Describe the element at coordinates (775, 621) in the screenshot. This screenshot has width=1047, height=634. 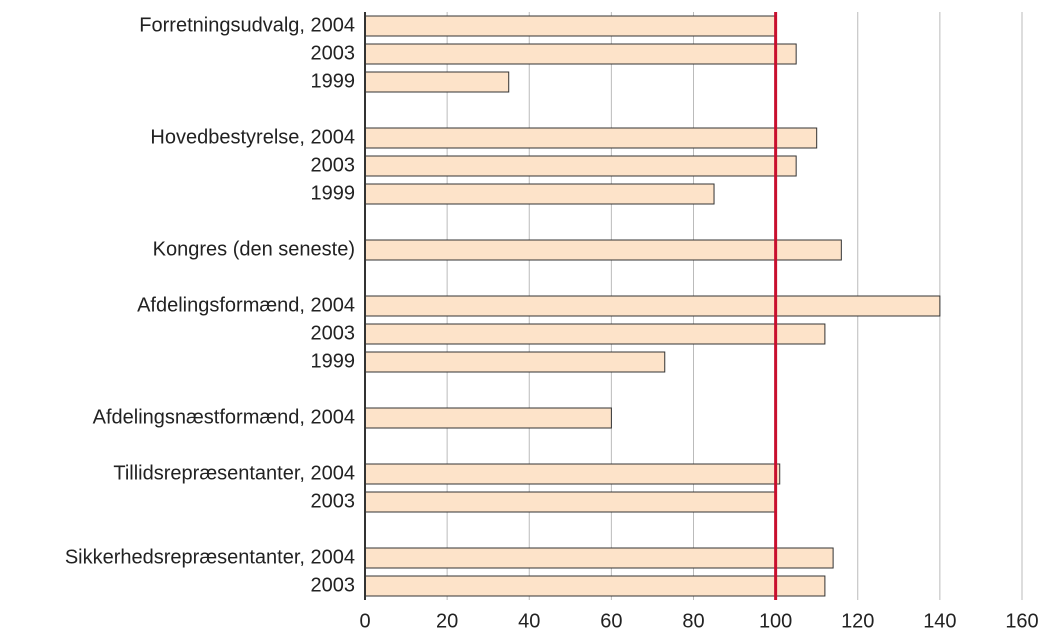
I see `x-tick-label: 100` at that location.